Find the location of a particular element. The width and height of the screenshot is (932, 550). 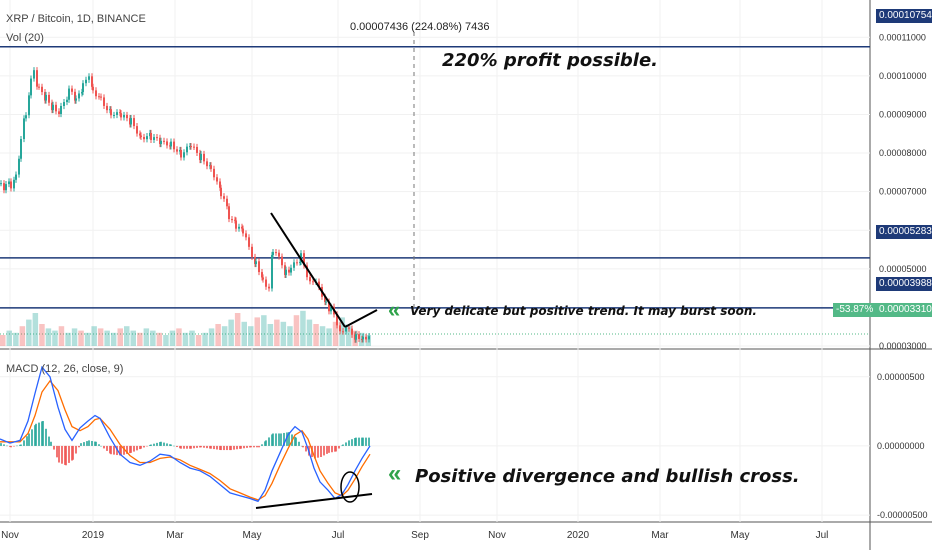

volume-label: Vol (20) is located at coordinates (25, 38).